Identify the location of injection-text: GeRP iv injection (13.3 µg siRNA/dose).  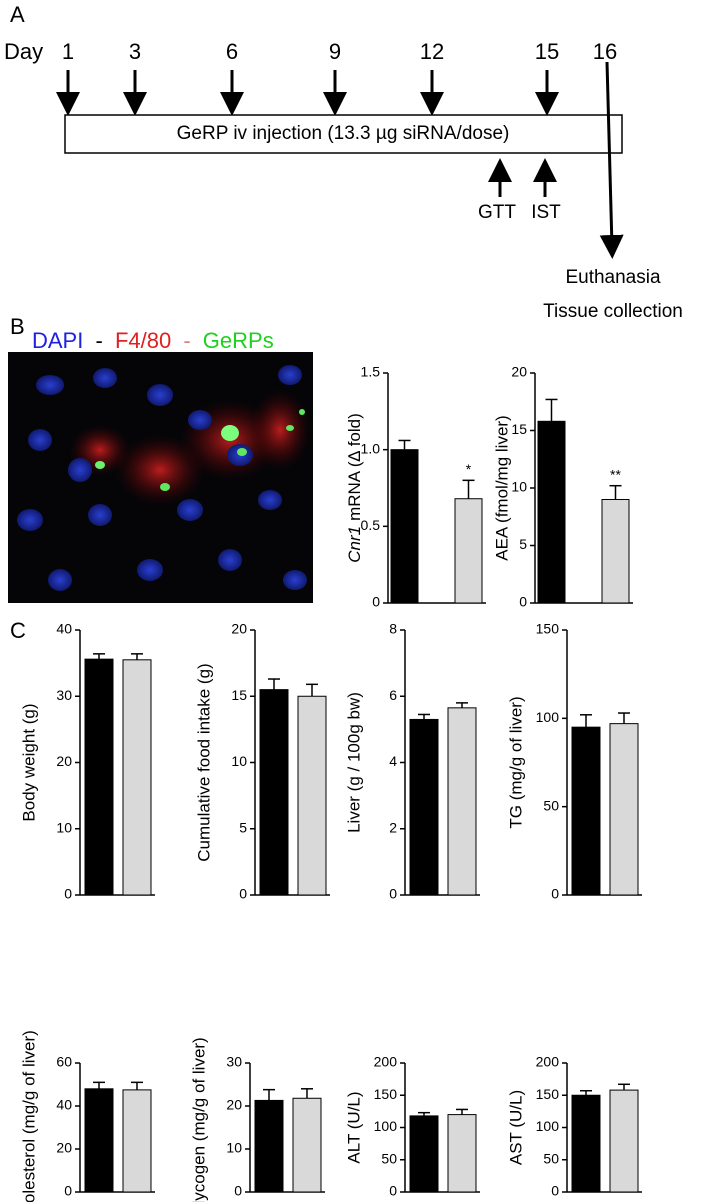
(343, 133).